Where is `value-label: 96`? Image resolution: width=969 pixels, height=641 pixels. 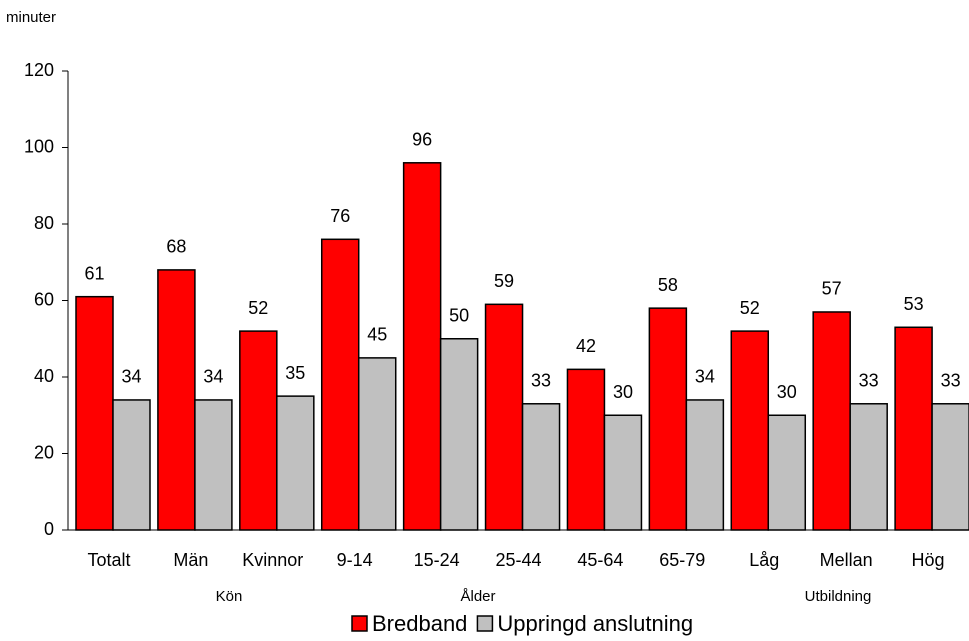
value-label: 96 is located at coordinates (422, 140).